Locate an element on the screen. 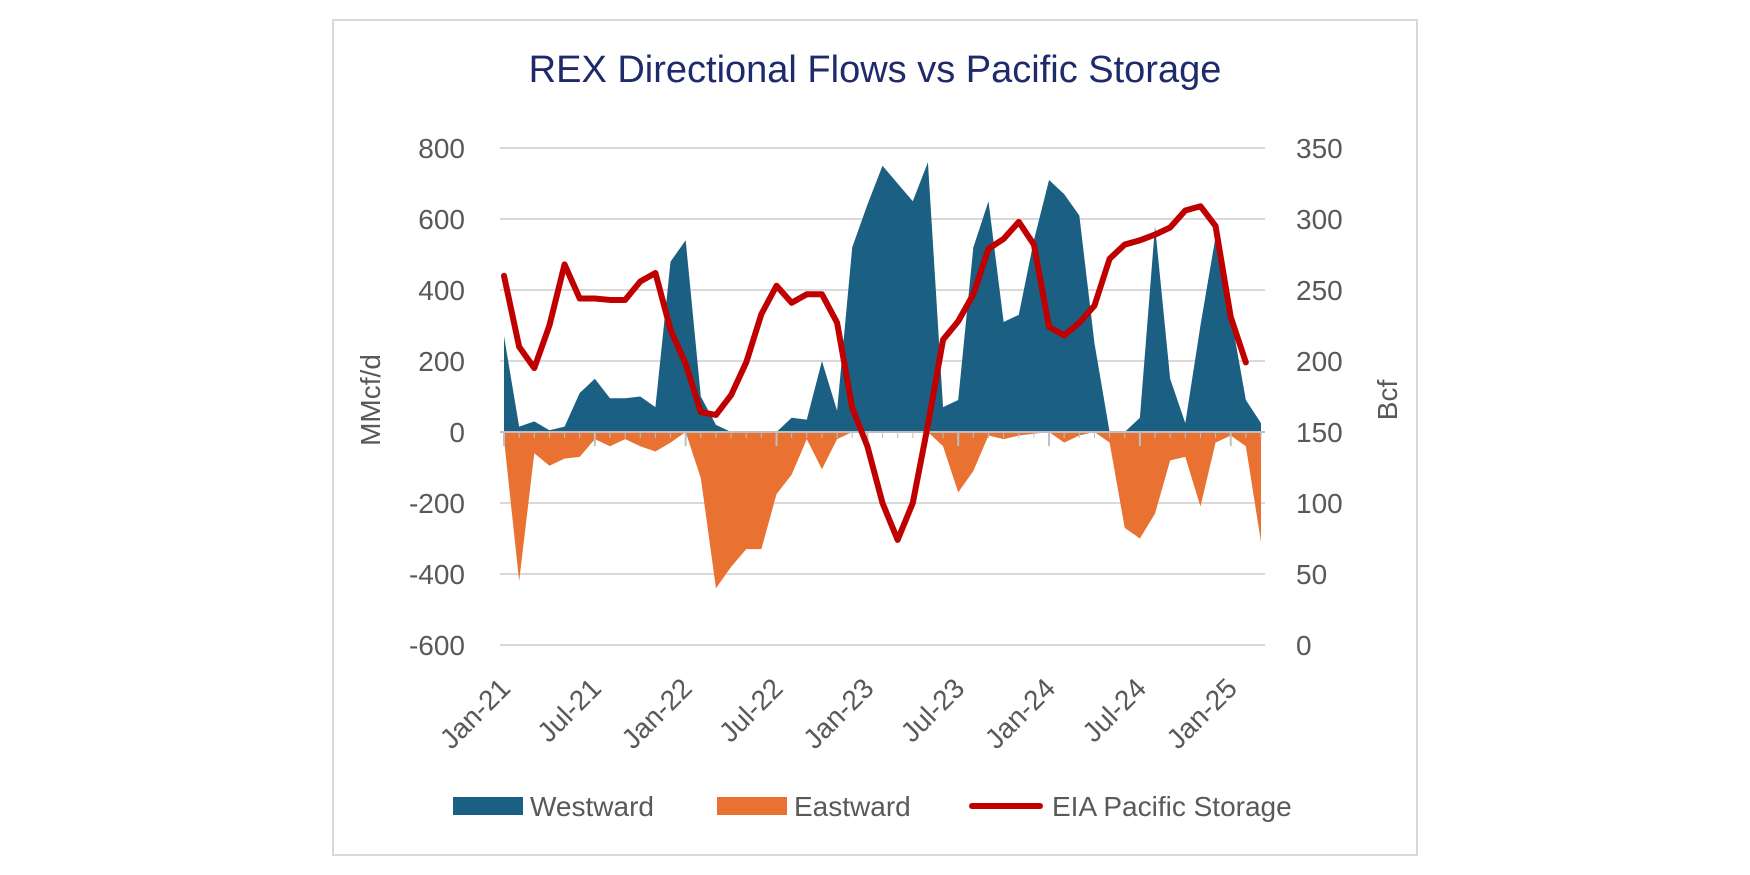 The width and height of the screenshot is (1750, 875). y-left-tick-label: -200 is located at coordinates (437, 503).